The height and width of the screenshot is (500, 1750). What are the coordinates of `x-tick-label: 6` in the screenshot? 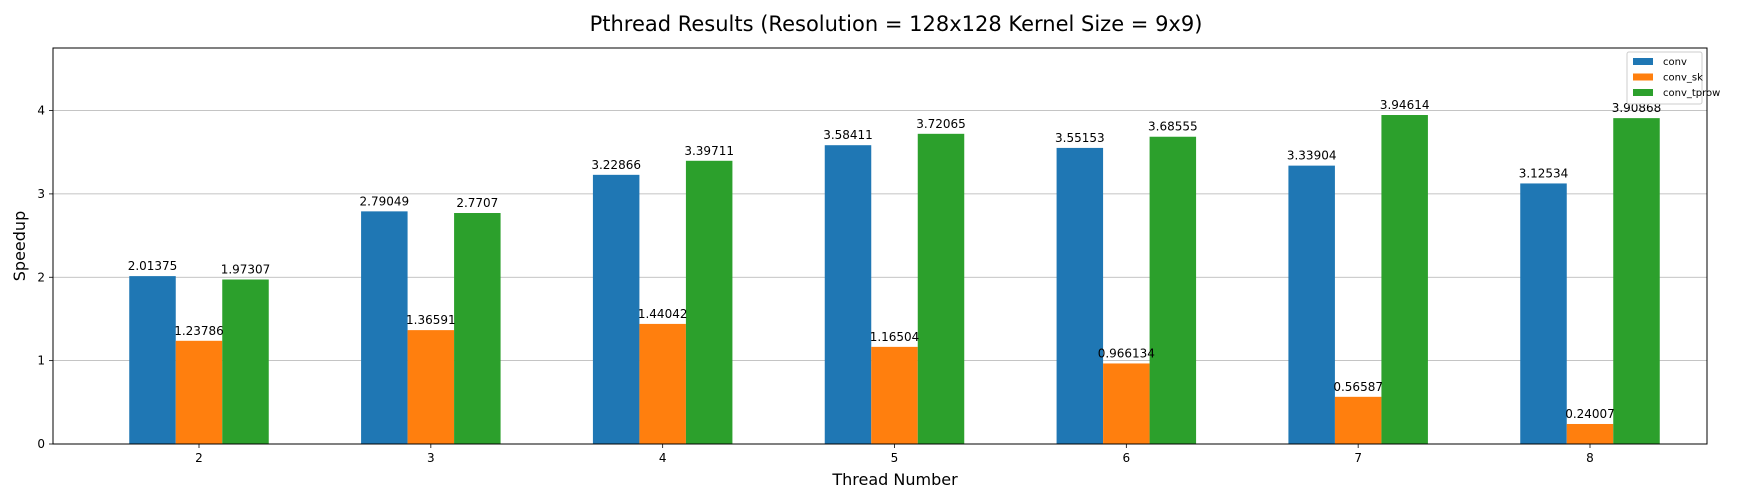 It's located at (1127, 458).